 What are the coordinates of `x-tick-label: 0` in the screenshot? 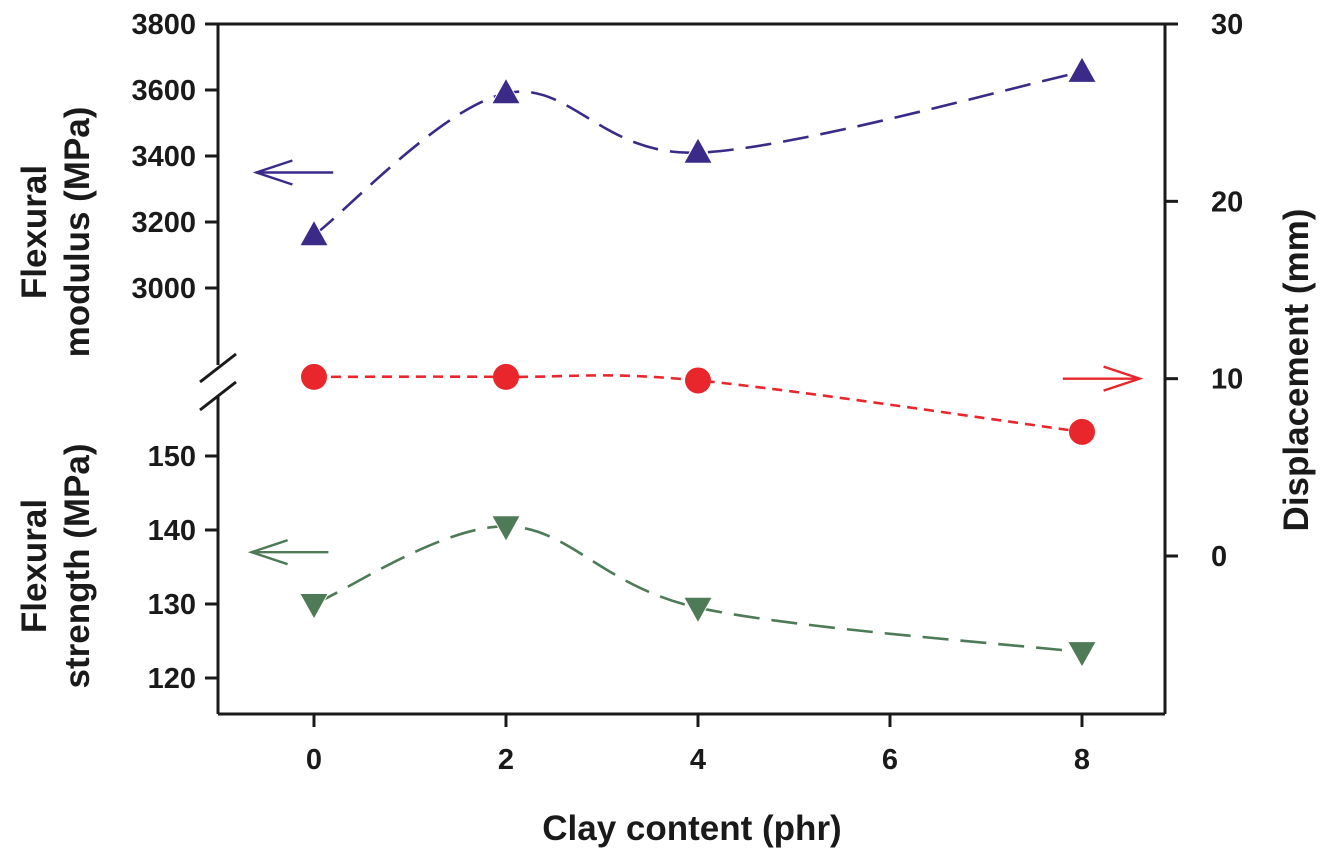 It's located at (314, 760).